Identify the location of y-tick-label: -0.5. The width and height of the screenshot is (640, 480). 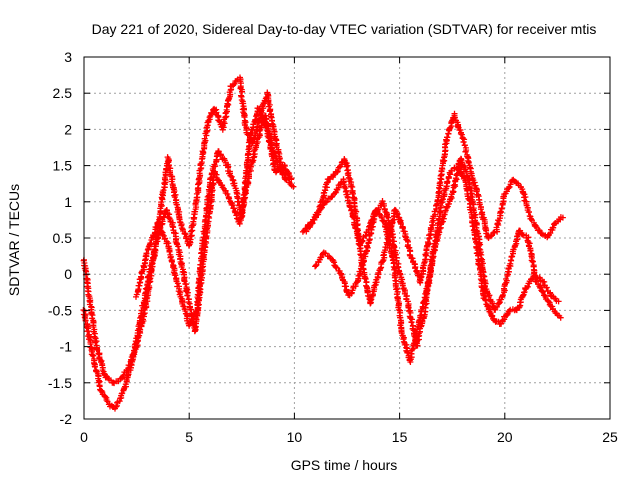
(60, 310).